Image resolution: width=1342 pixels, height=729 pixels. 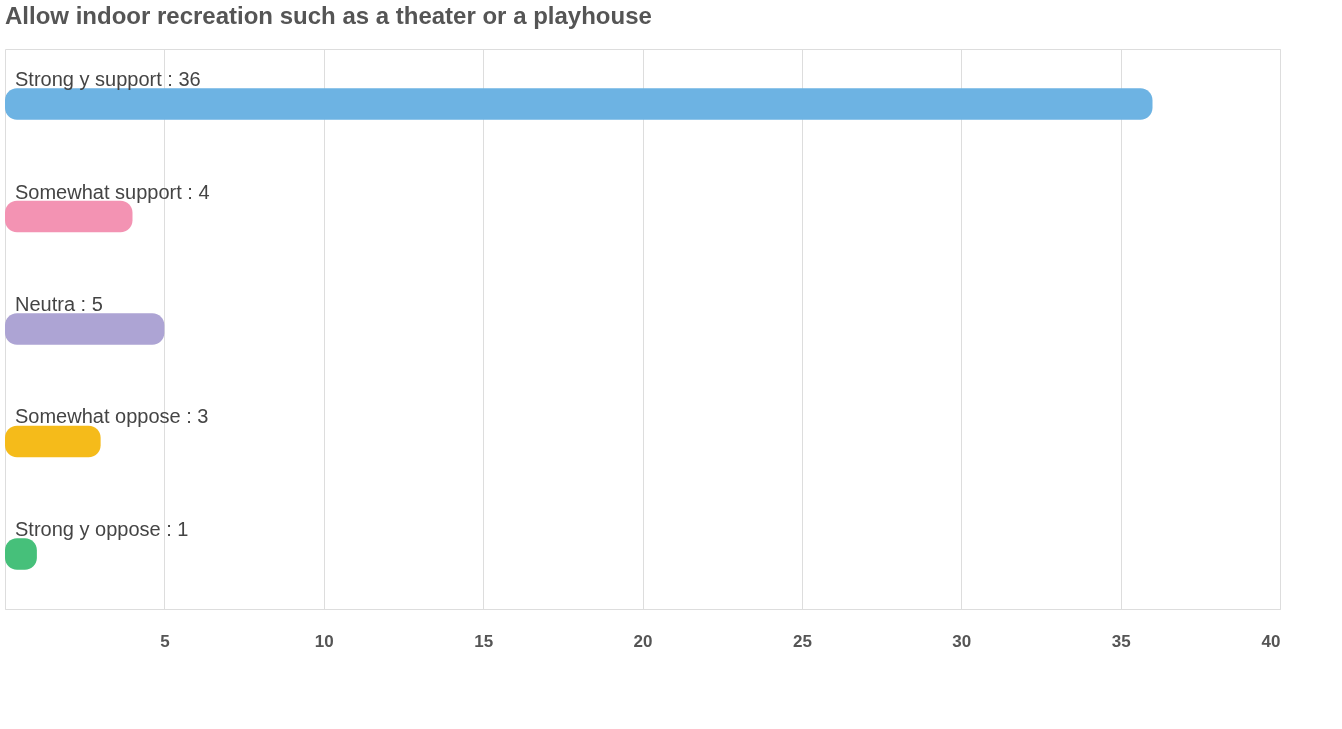 I want to click on x-tick-label: 15, so click(x=484, y=641).